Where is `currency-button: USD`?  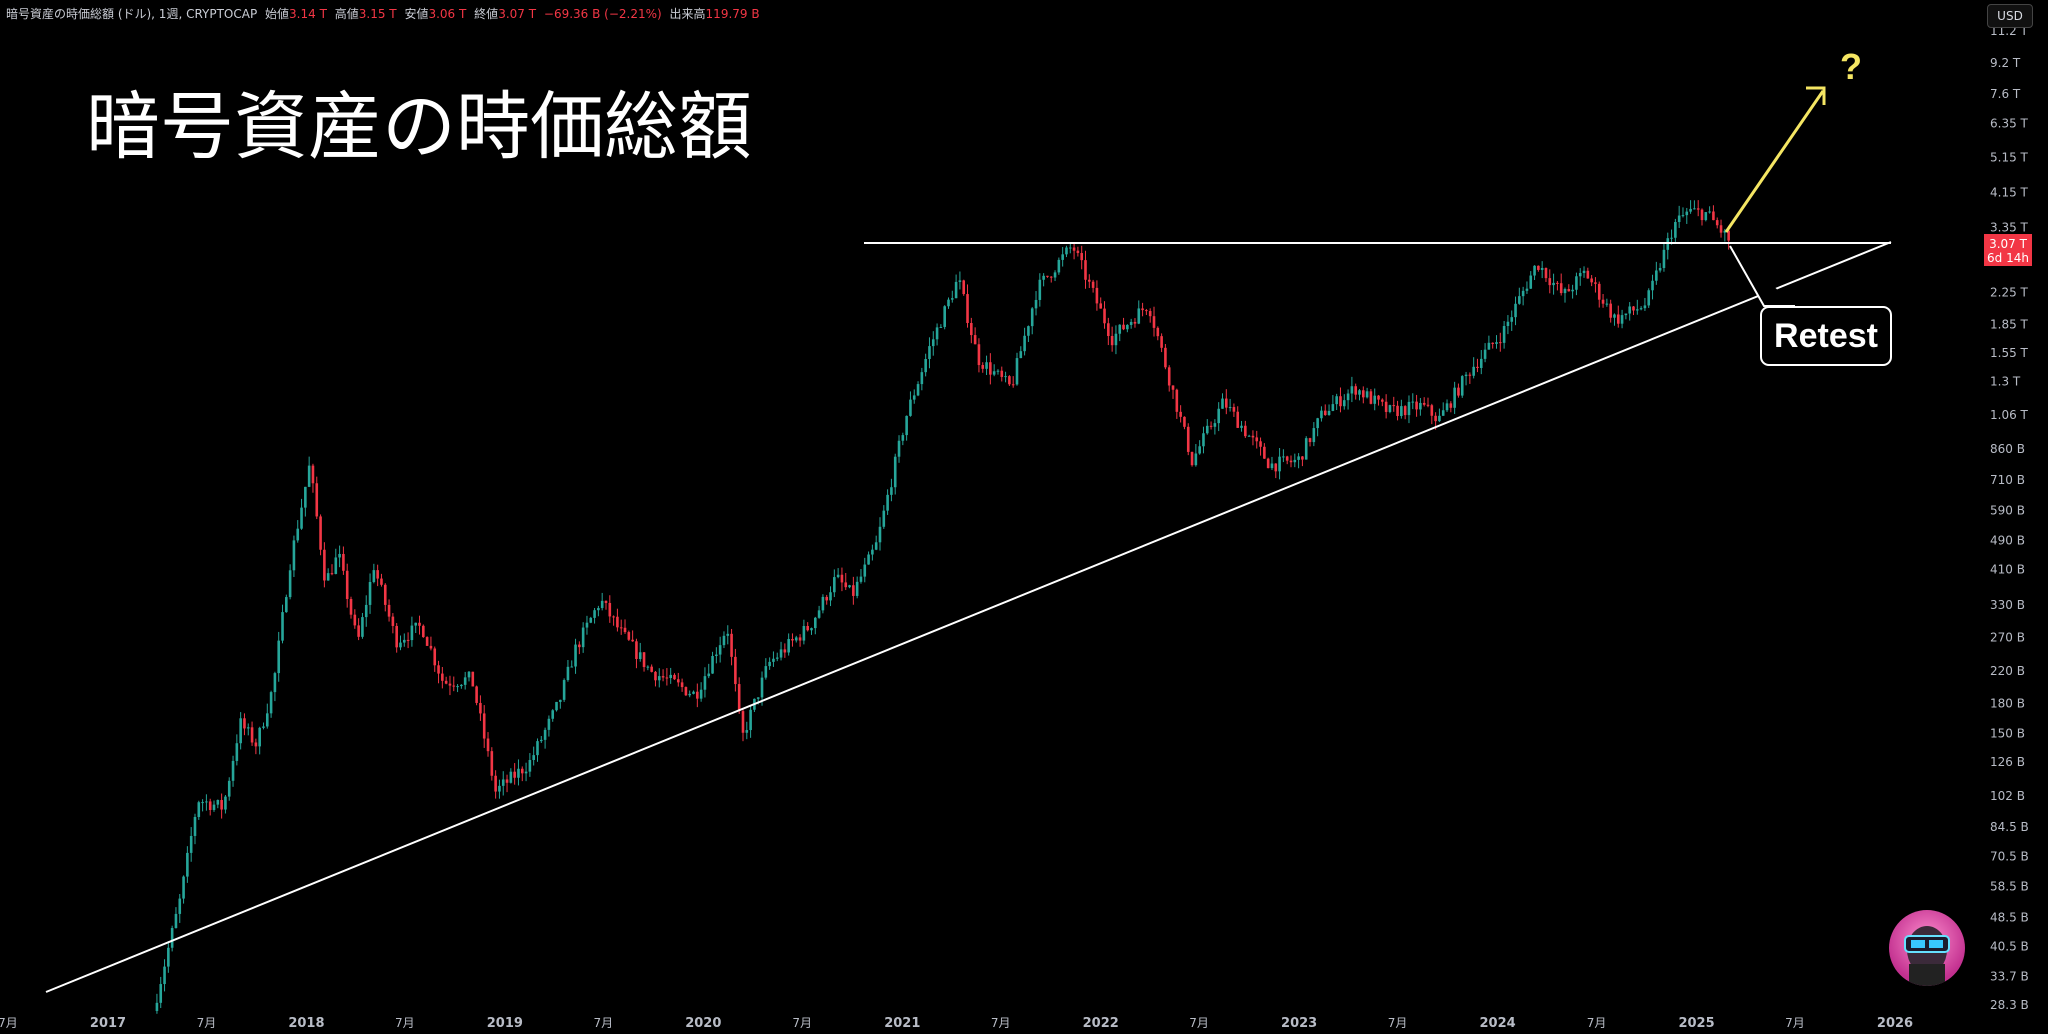
currency-button: USD is located at coordinates (2010, 16).